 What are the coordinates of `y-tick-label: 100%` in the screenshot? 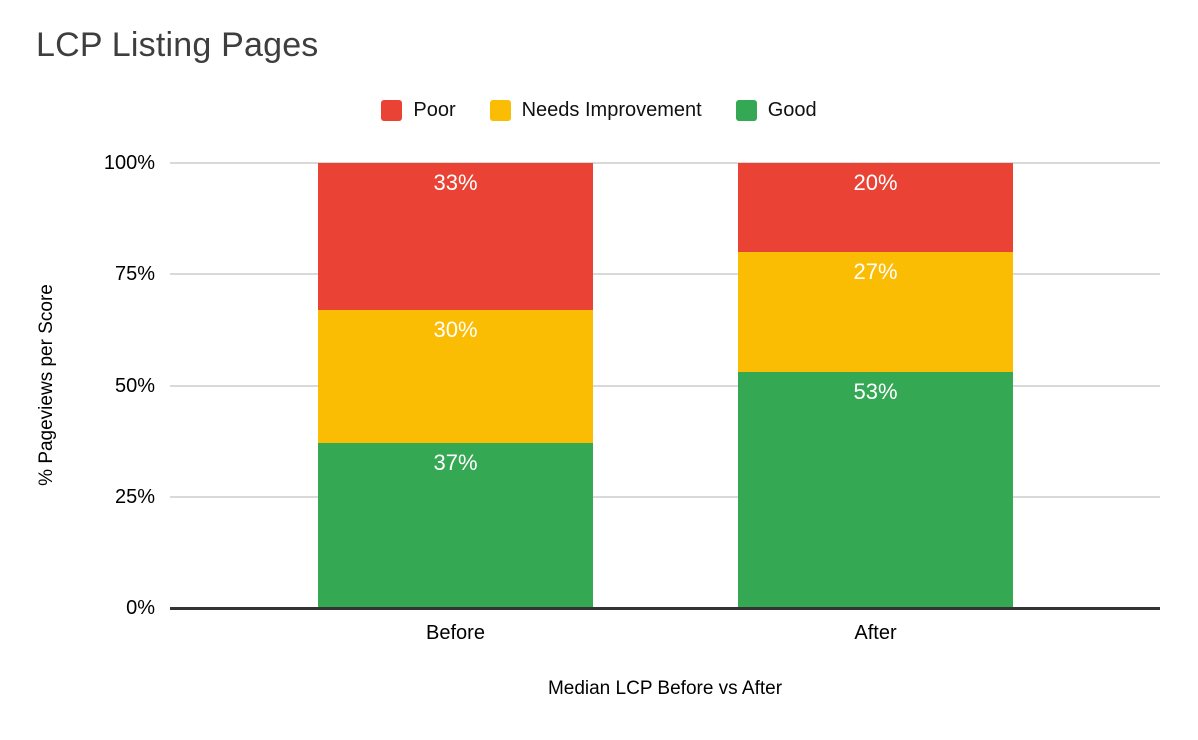 It's located at (129, 163).